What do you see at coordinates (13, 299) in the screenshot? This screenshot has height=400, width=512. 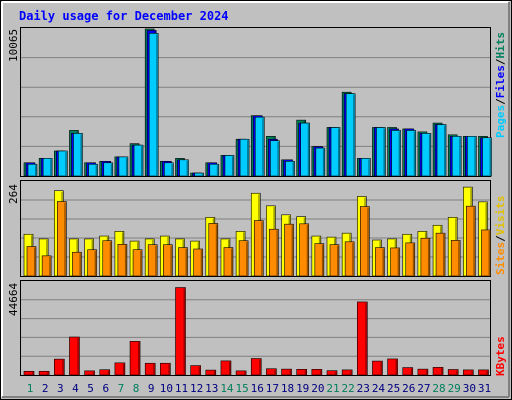 I see `ymax-label-bottom: 44664` at bounding box center [13, 299].